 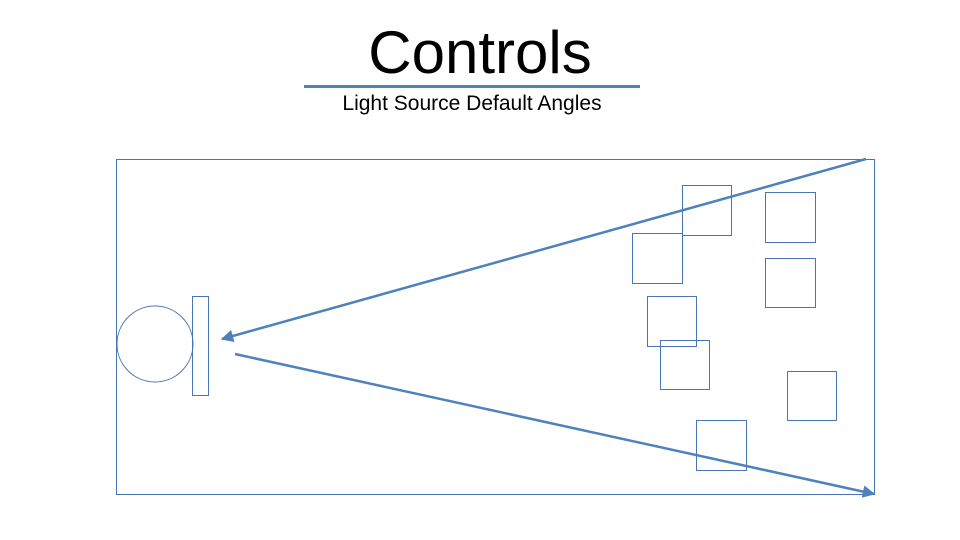 I want to click on title-underline, so click(x=472, y=86).